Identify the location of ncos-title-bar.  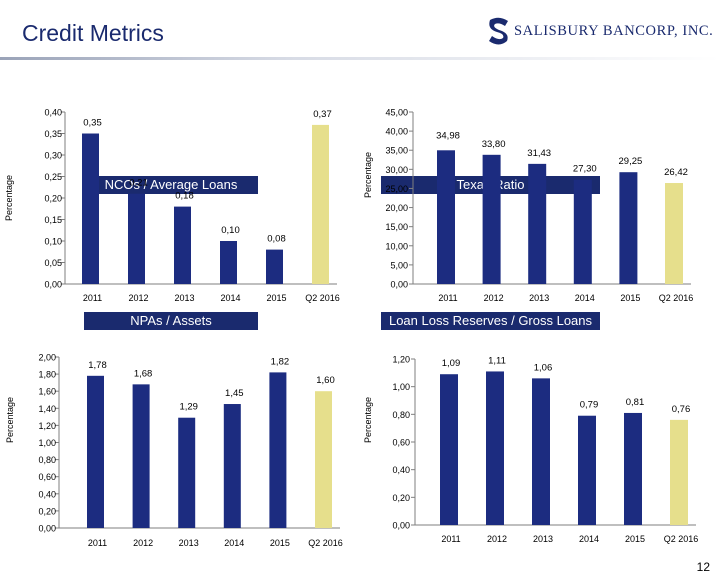
(171, 185).